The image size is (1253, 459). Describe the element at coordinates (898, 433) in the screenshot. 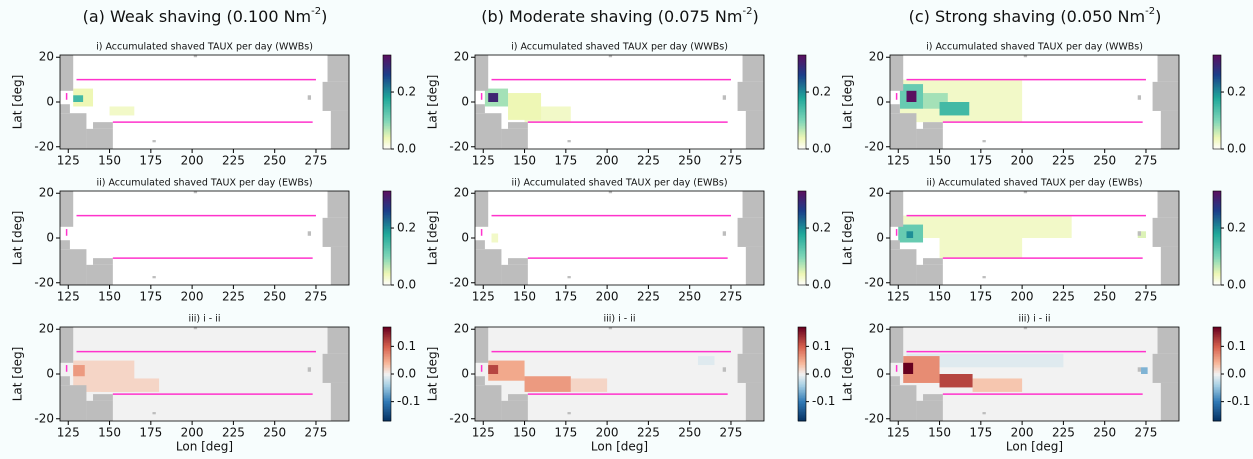

I see `x-tick-label: 125` at that location.